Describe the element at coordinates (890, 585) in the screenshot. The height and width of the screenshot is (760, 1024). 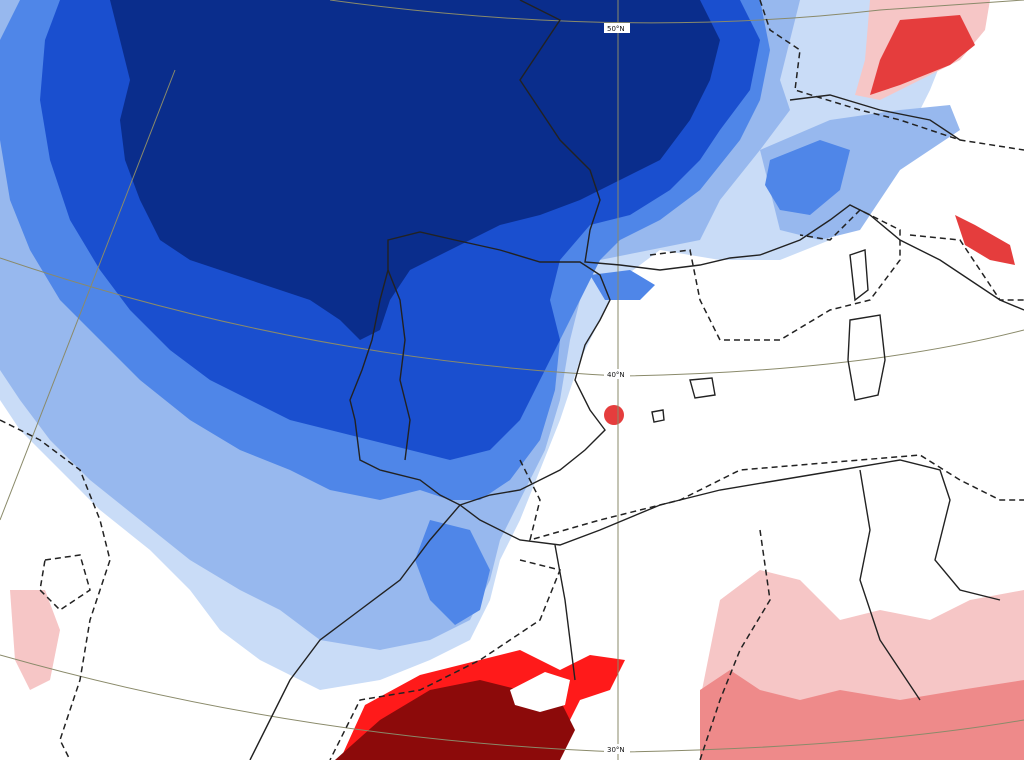
I see `border-algeria-tunisia` at that location.